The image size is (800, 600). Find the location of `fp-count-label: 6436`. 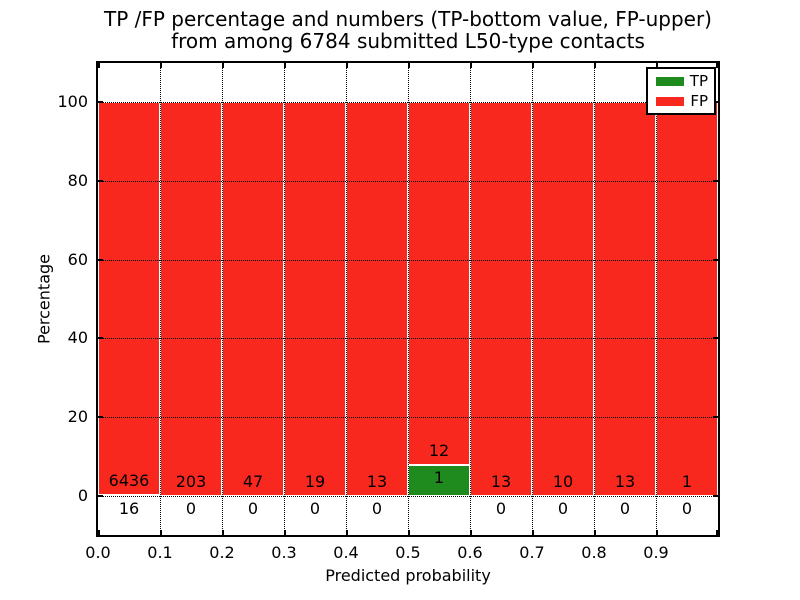

fp-count-label: 6436 is located at coordinates (129, 480).